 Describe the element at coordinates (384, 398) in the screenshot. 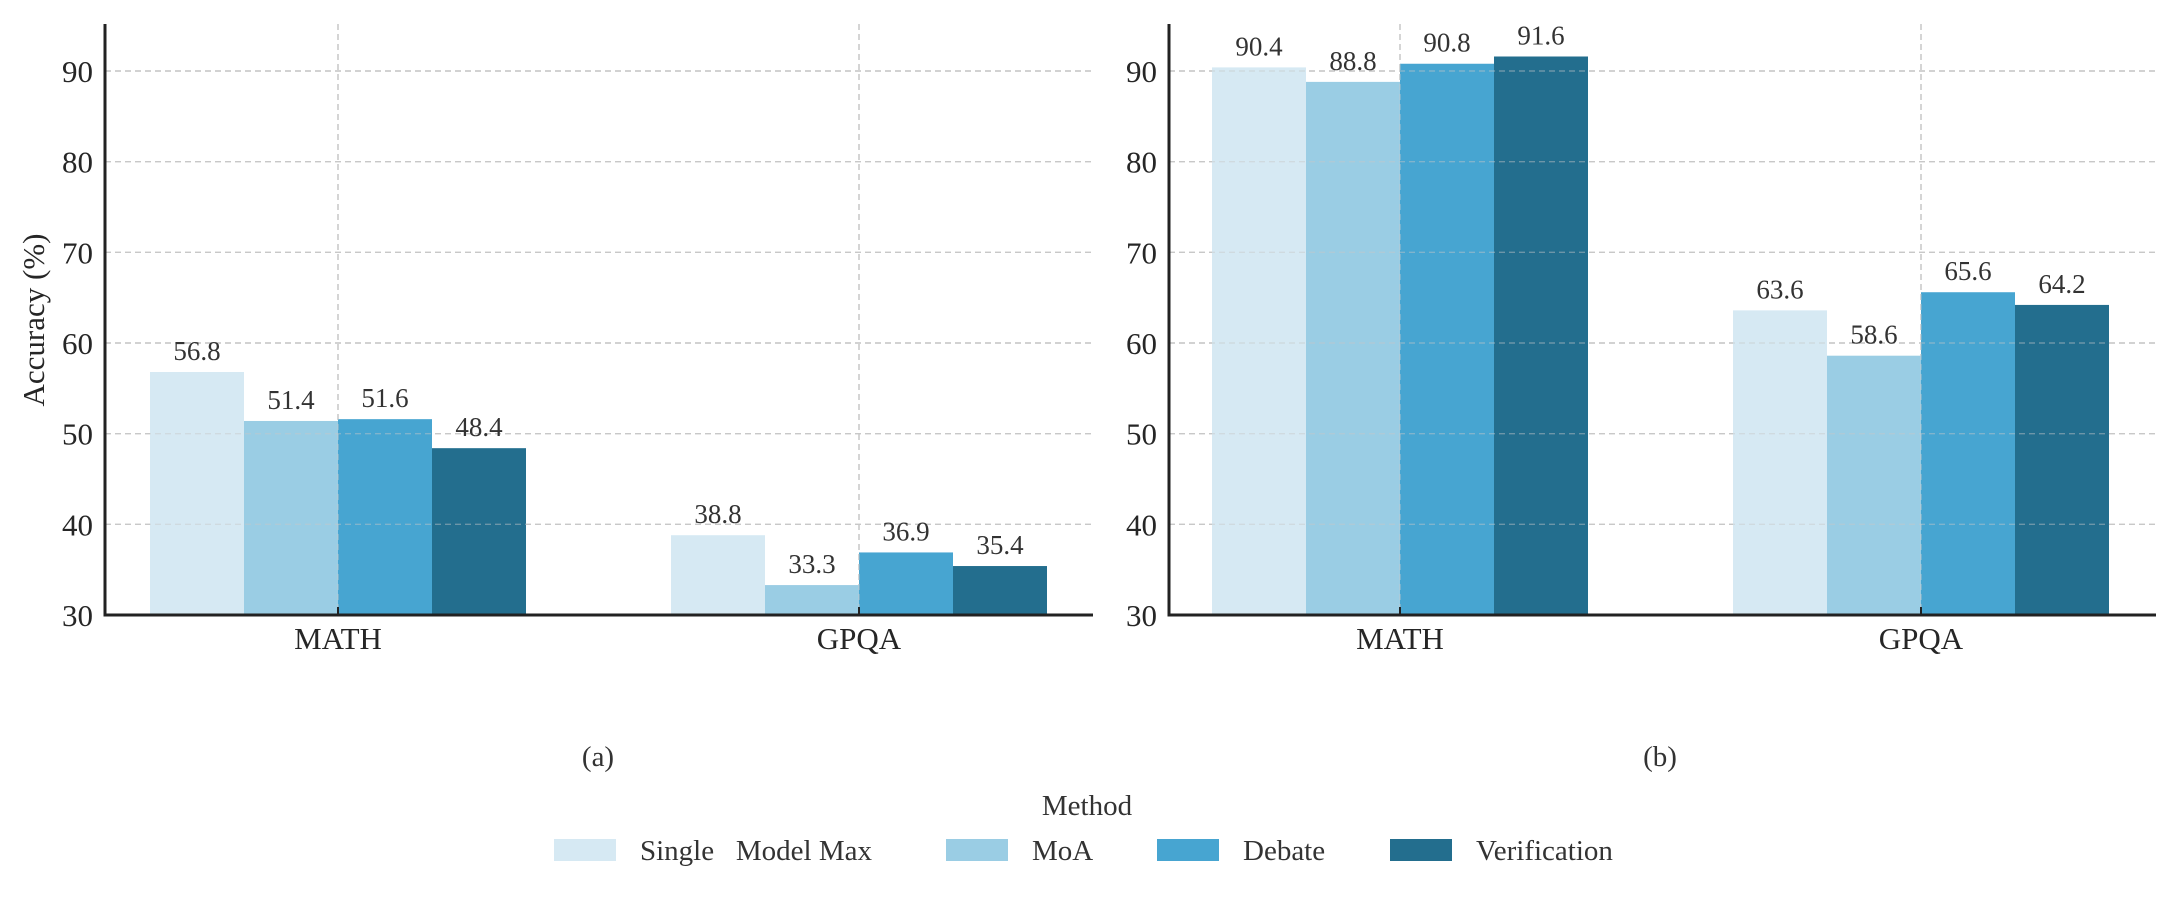

I see `bar-value-label: 51.6` at that location.